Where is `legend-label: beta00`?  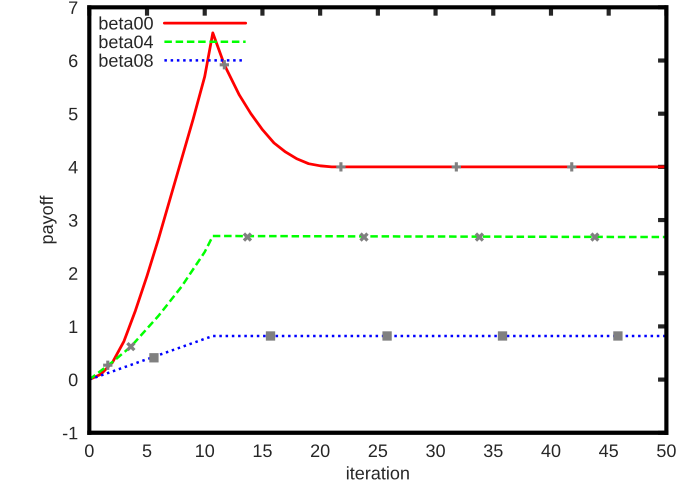 legend-label: beta00 is located at coordinates (126, 23).